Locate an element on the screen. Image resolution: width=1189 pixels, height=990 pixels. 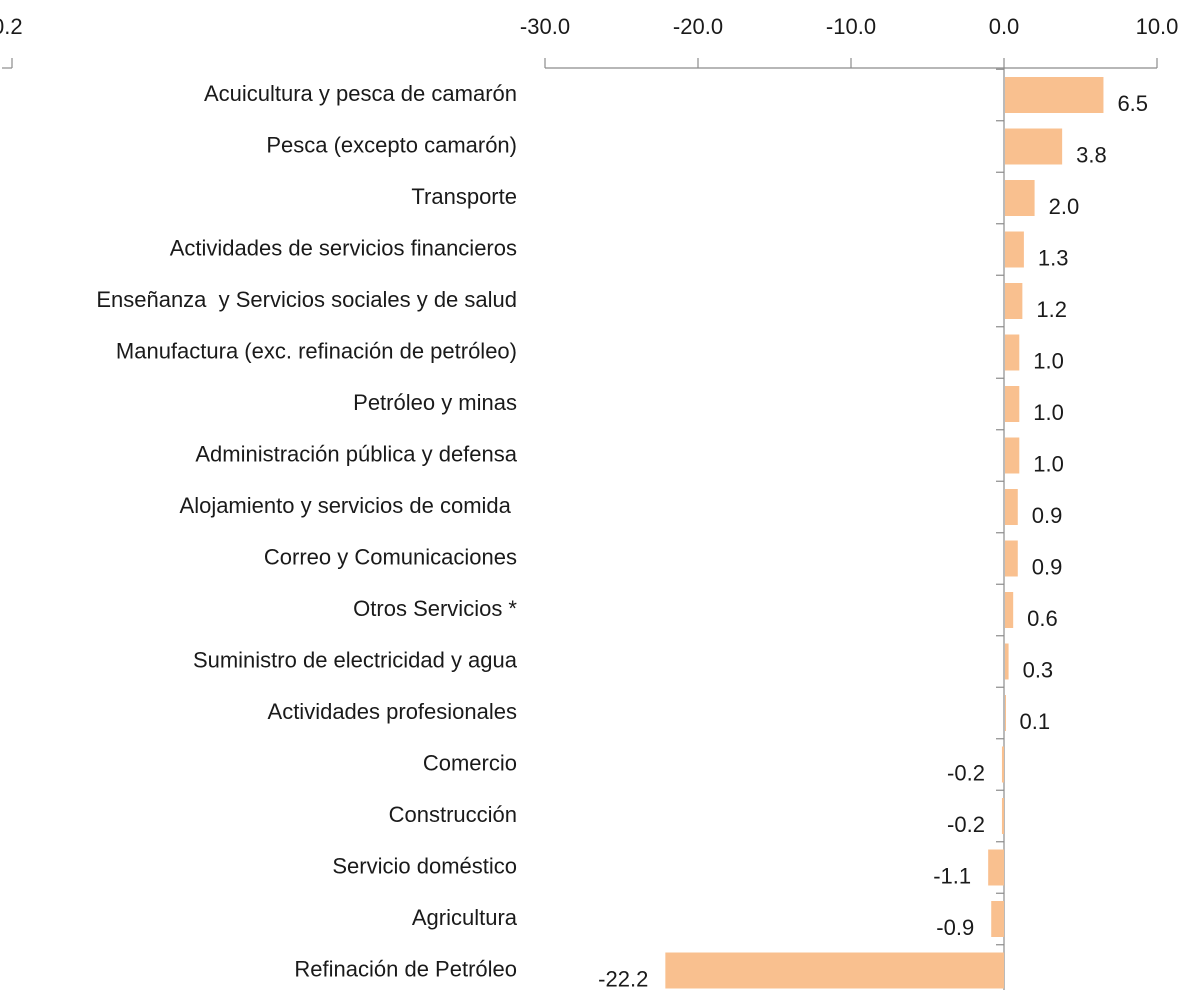
value-label: 0.1 is located at coordinates (1035, 721).